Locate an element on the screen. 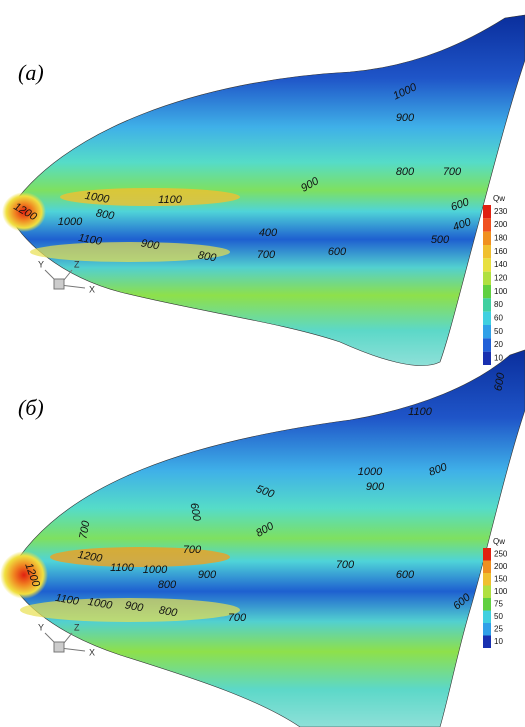  legend-tick-label: 140 is located at coordinates (501, 264).